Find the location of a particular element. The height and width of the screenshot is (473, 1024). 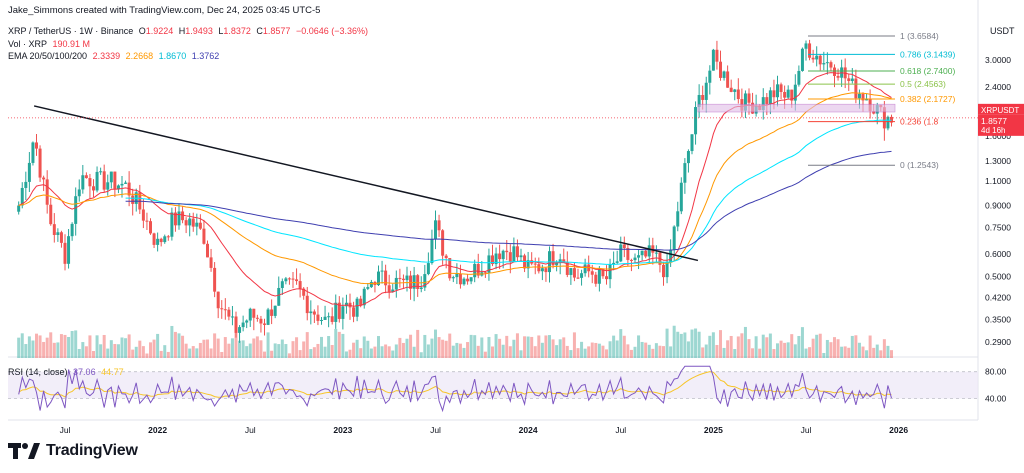

ema-label: EMA 20/50/100/200 is located at coordinates (48, 56).